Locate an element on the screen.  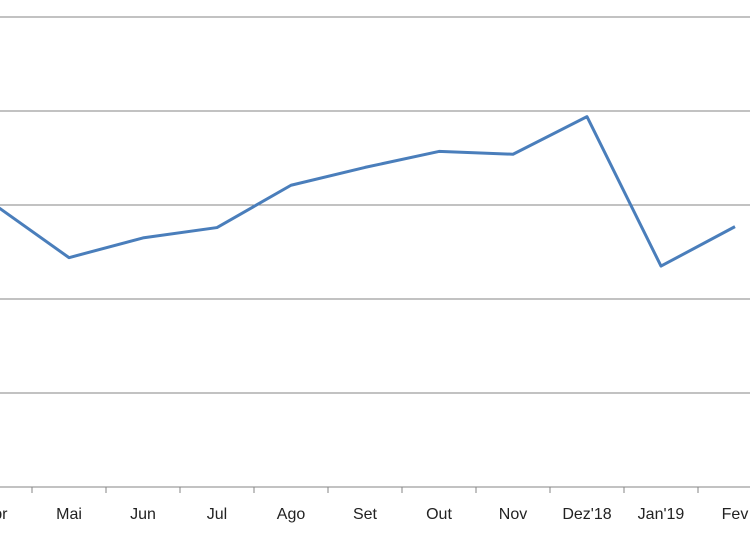
x-tick-label: Ago is located at coordinates (291, 514).